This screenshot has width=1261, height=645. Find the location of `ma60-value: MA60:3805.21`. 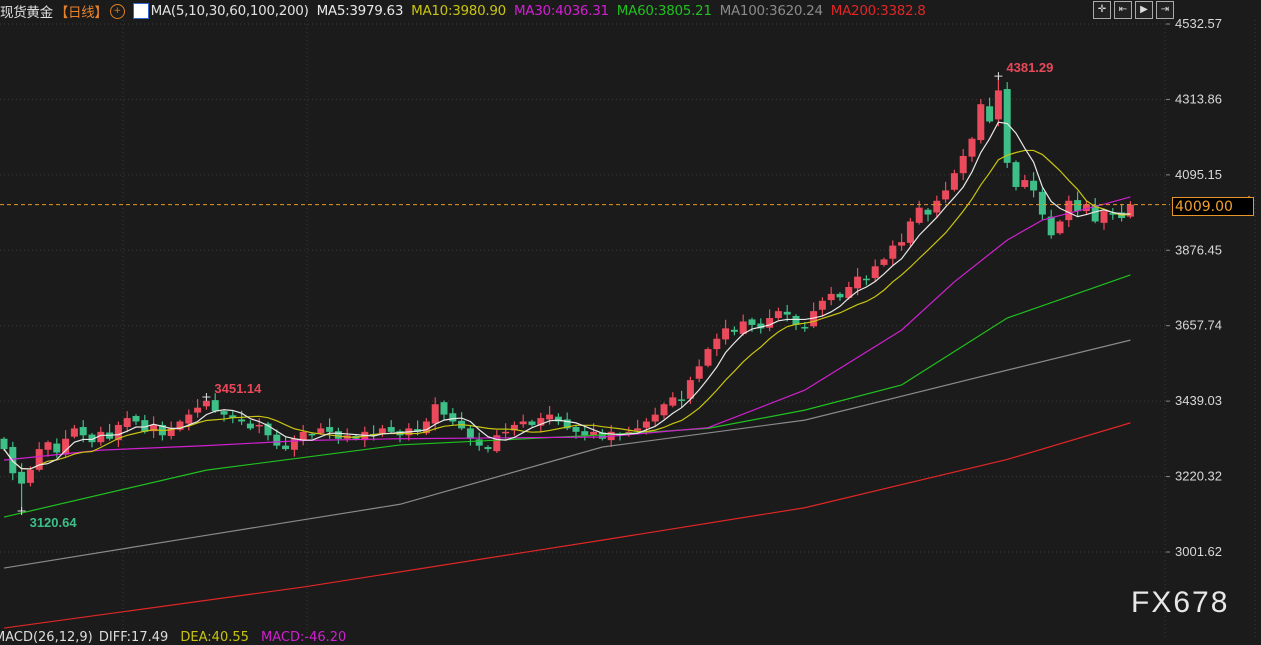

ma60-value: MA60:3805.21 is located at coordinates (664, 11).